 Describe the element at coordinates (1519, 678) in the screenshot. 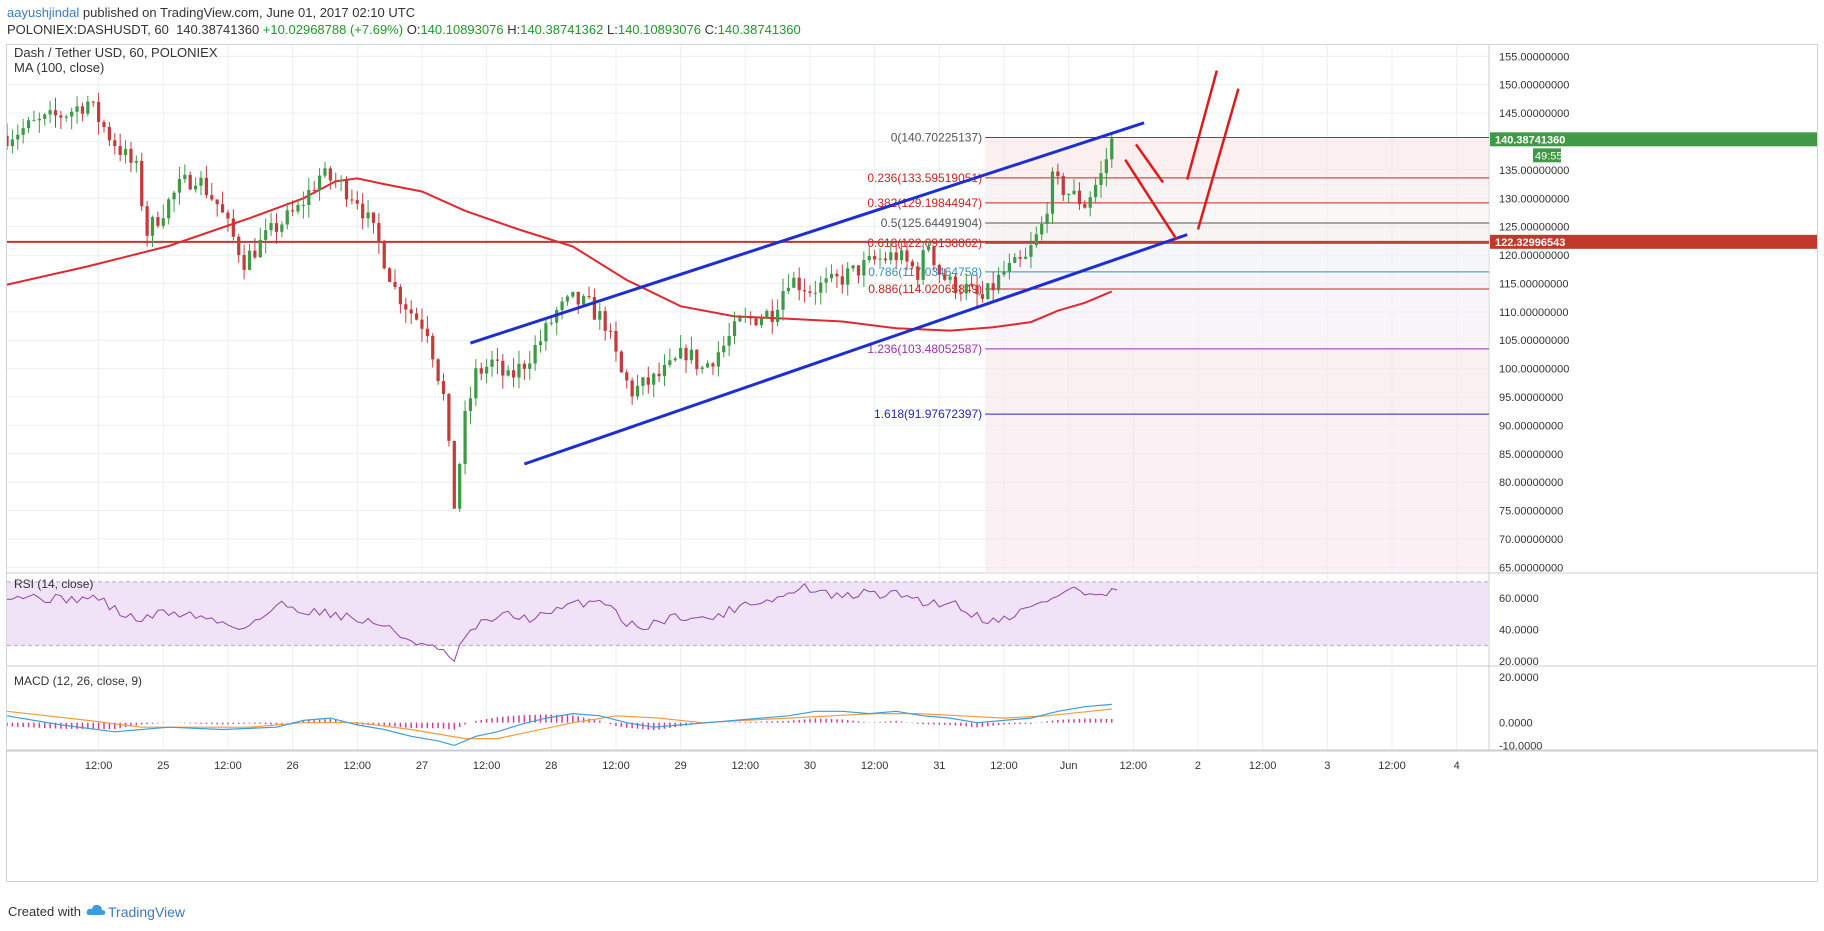

I see `macd-tick: 20.0000` at that location.